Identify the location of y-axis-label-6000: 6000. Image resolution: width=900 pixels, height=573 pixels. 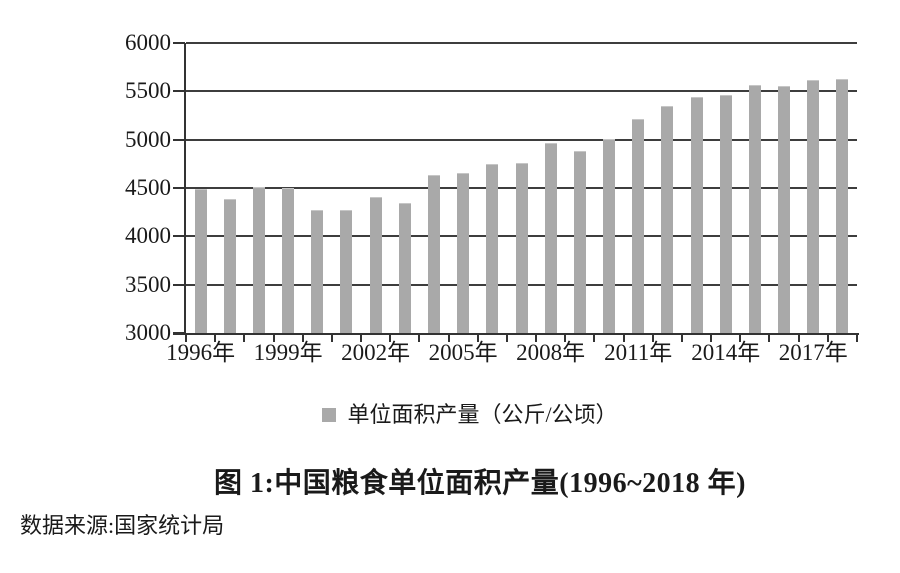
(148, 42).